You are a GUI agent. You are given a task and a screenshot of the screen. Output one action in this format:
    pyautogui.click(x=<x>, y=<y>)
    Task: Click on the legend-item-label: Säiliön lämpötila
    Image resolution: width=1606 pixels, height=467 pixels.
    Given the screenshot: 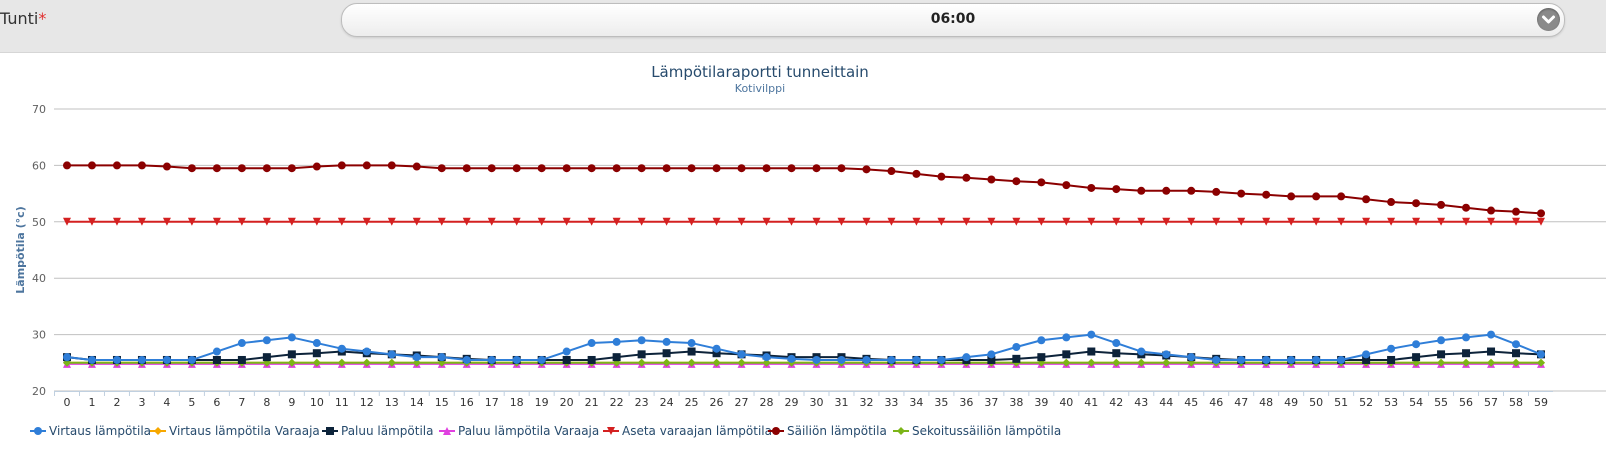 What is the action you would take?
    pyautogui.click(x=837, y=431)
    